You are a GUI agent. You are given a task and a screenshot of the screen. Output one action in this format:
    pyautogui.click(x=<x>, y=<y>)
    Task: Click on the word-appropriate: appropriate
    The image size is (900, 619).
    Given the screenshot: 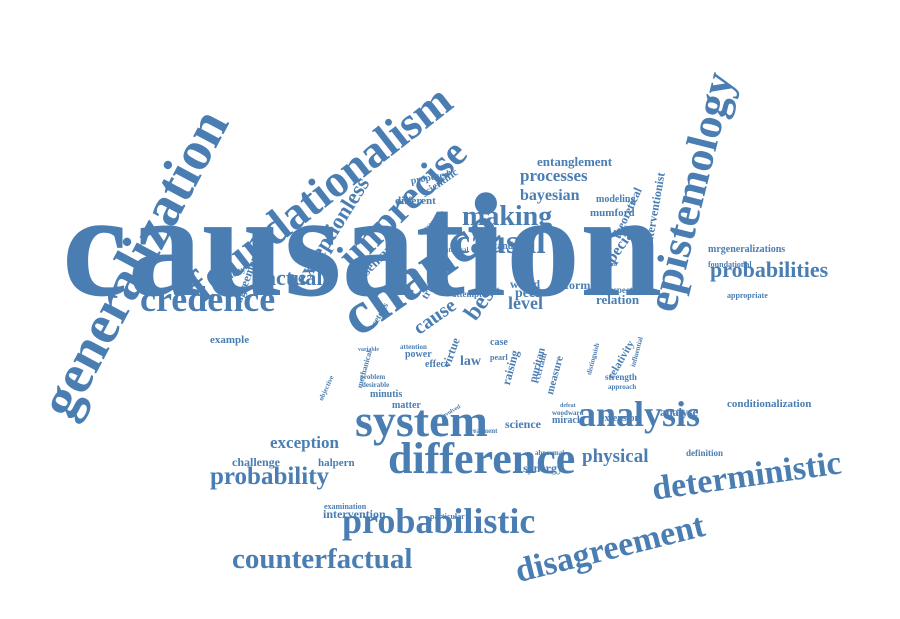 What is the action you would take?
    pyautogui.click(x=747, y=295)
    